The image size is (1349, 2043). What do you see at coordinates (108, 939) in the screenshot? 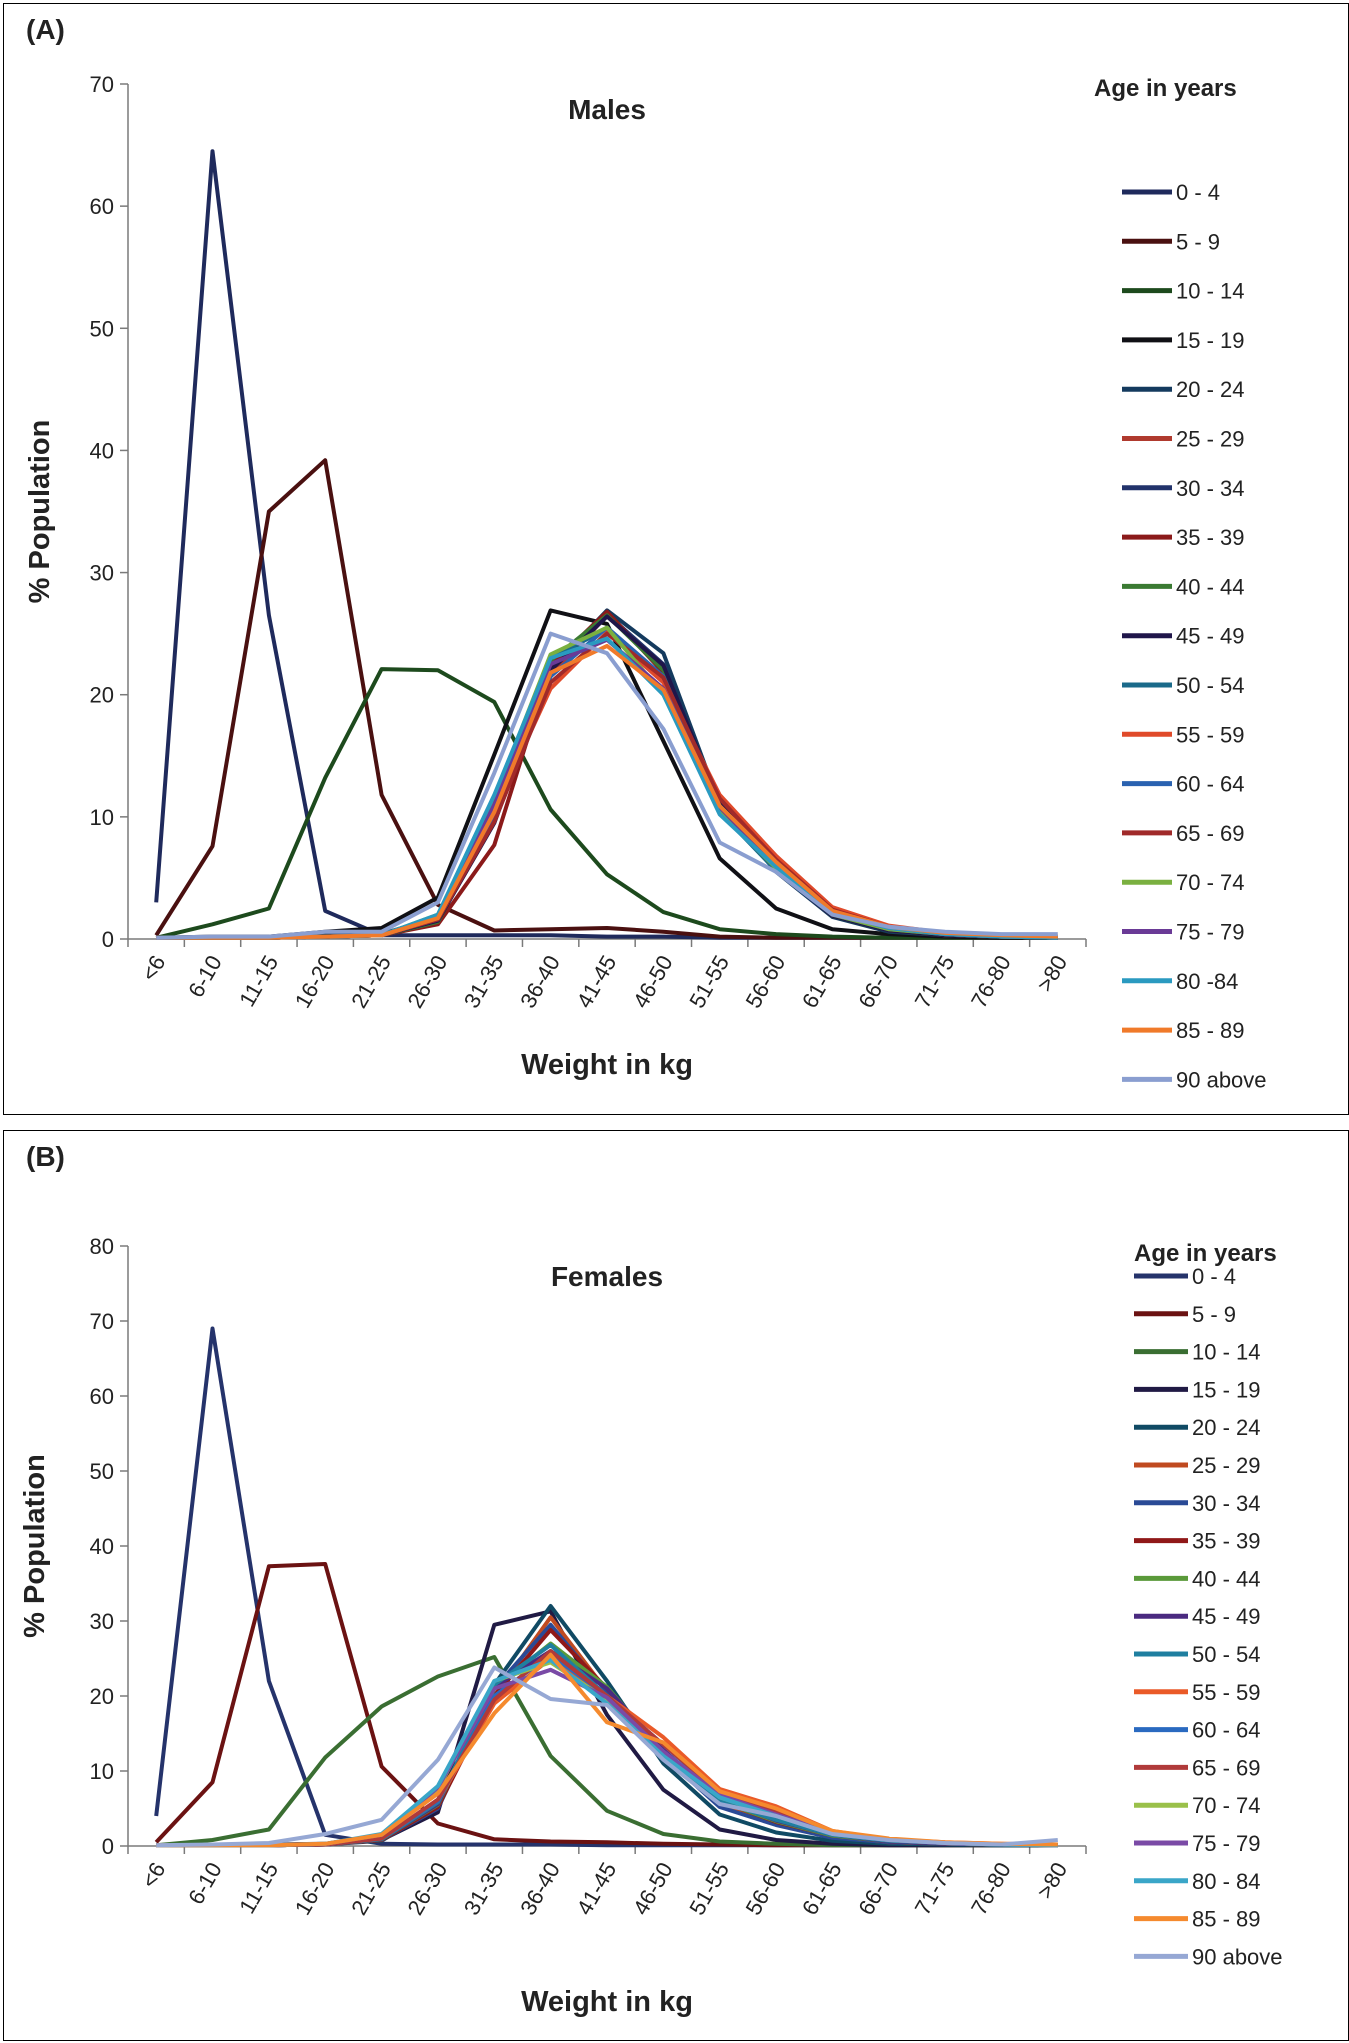
I see `males-y-tick-label: 0` at bounding box center [108, 939].